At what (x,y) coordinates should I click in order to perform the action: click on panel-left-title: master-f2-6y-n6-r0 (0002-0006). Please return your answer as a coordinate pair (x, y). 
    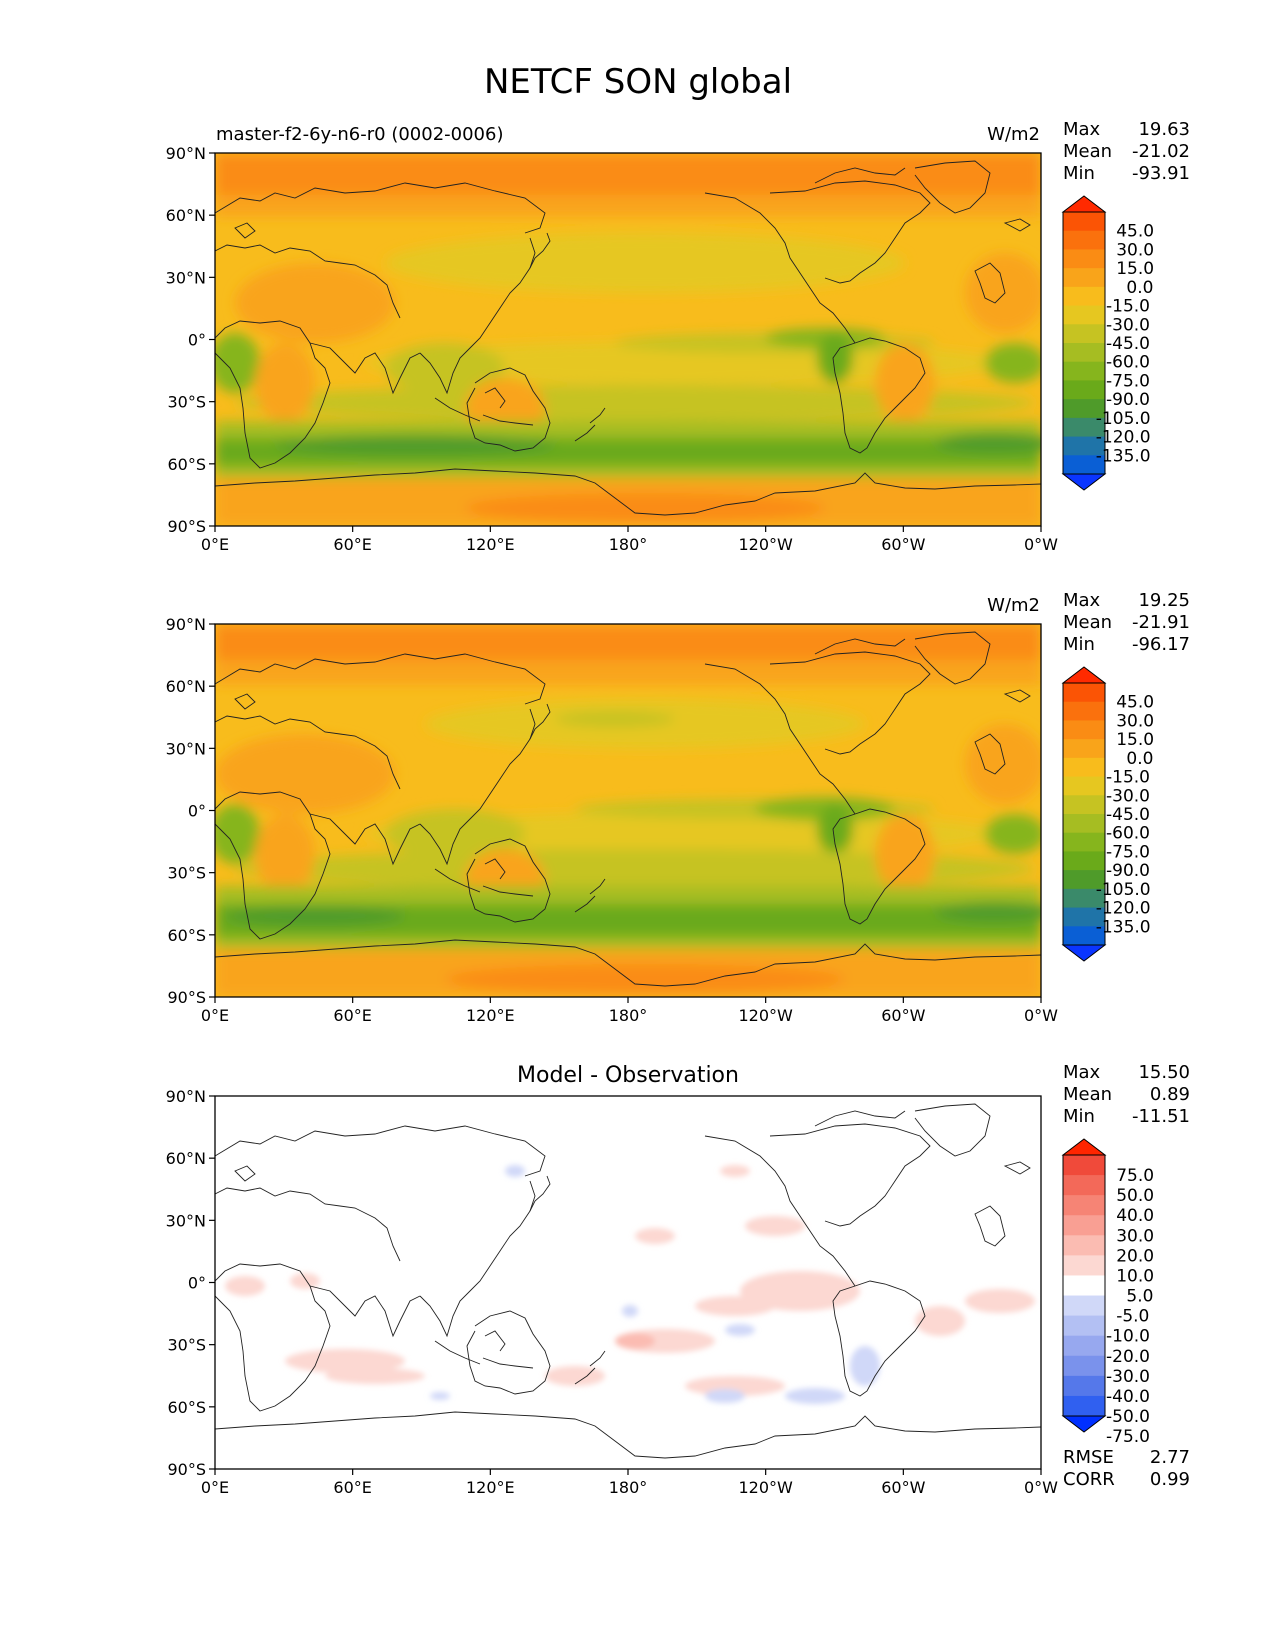
    Looking at the image, I should click on (359, 134).